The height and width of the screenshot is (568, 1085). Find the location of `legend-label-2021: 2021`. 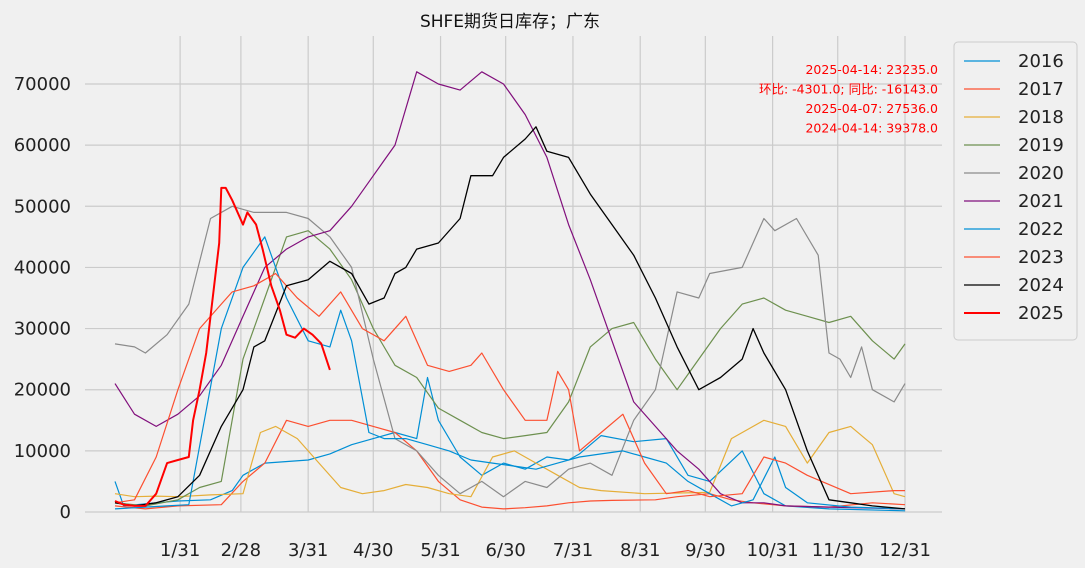

legend-label-2021: 2021 is located at coordinates (1041, 201).